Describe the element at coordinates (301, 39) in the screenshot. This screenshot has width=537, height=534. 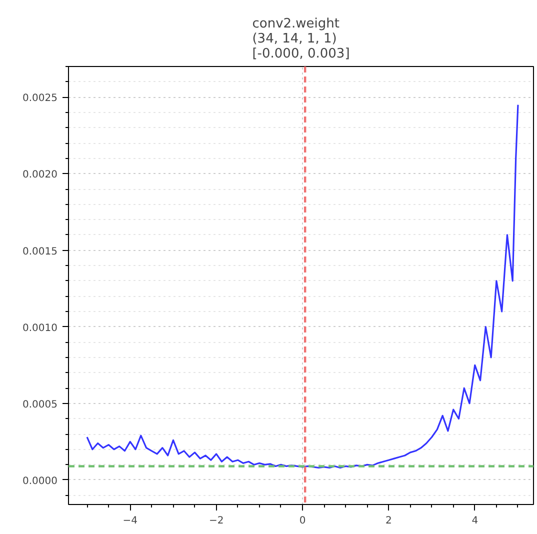
I see `chart-title: conv2.weight (34, 14, 1, 1) [-0.000, 0.003]` at that location.